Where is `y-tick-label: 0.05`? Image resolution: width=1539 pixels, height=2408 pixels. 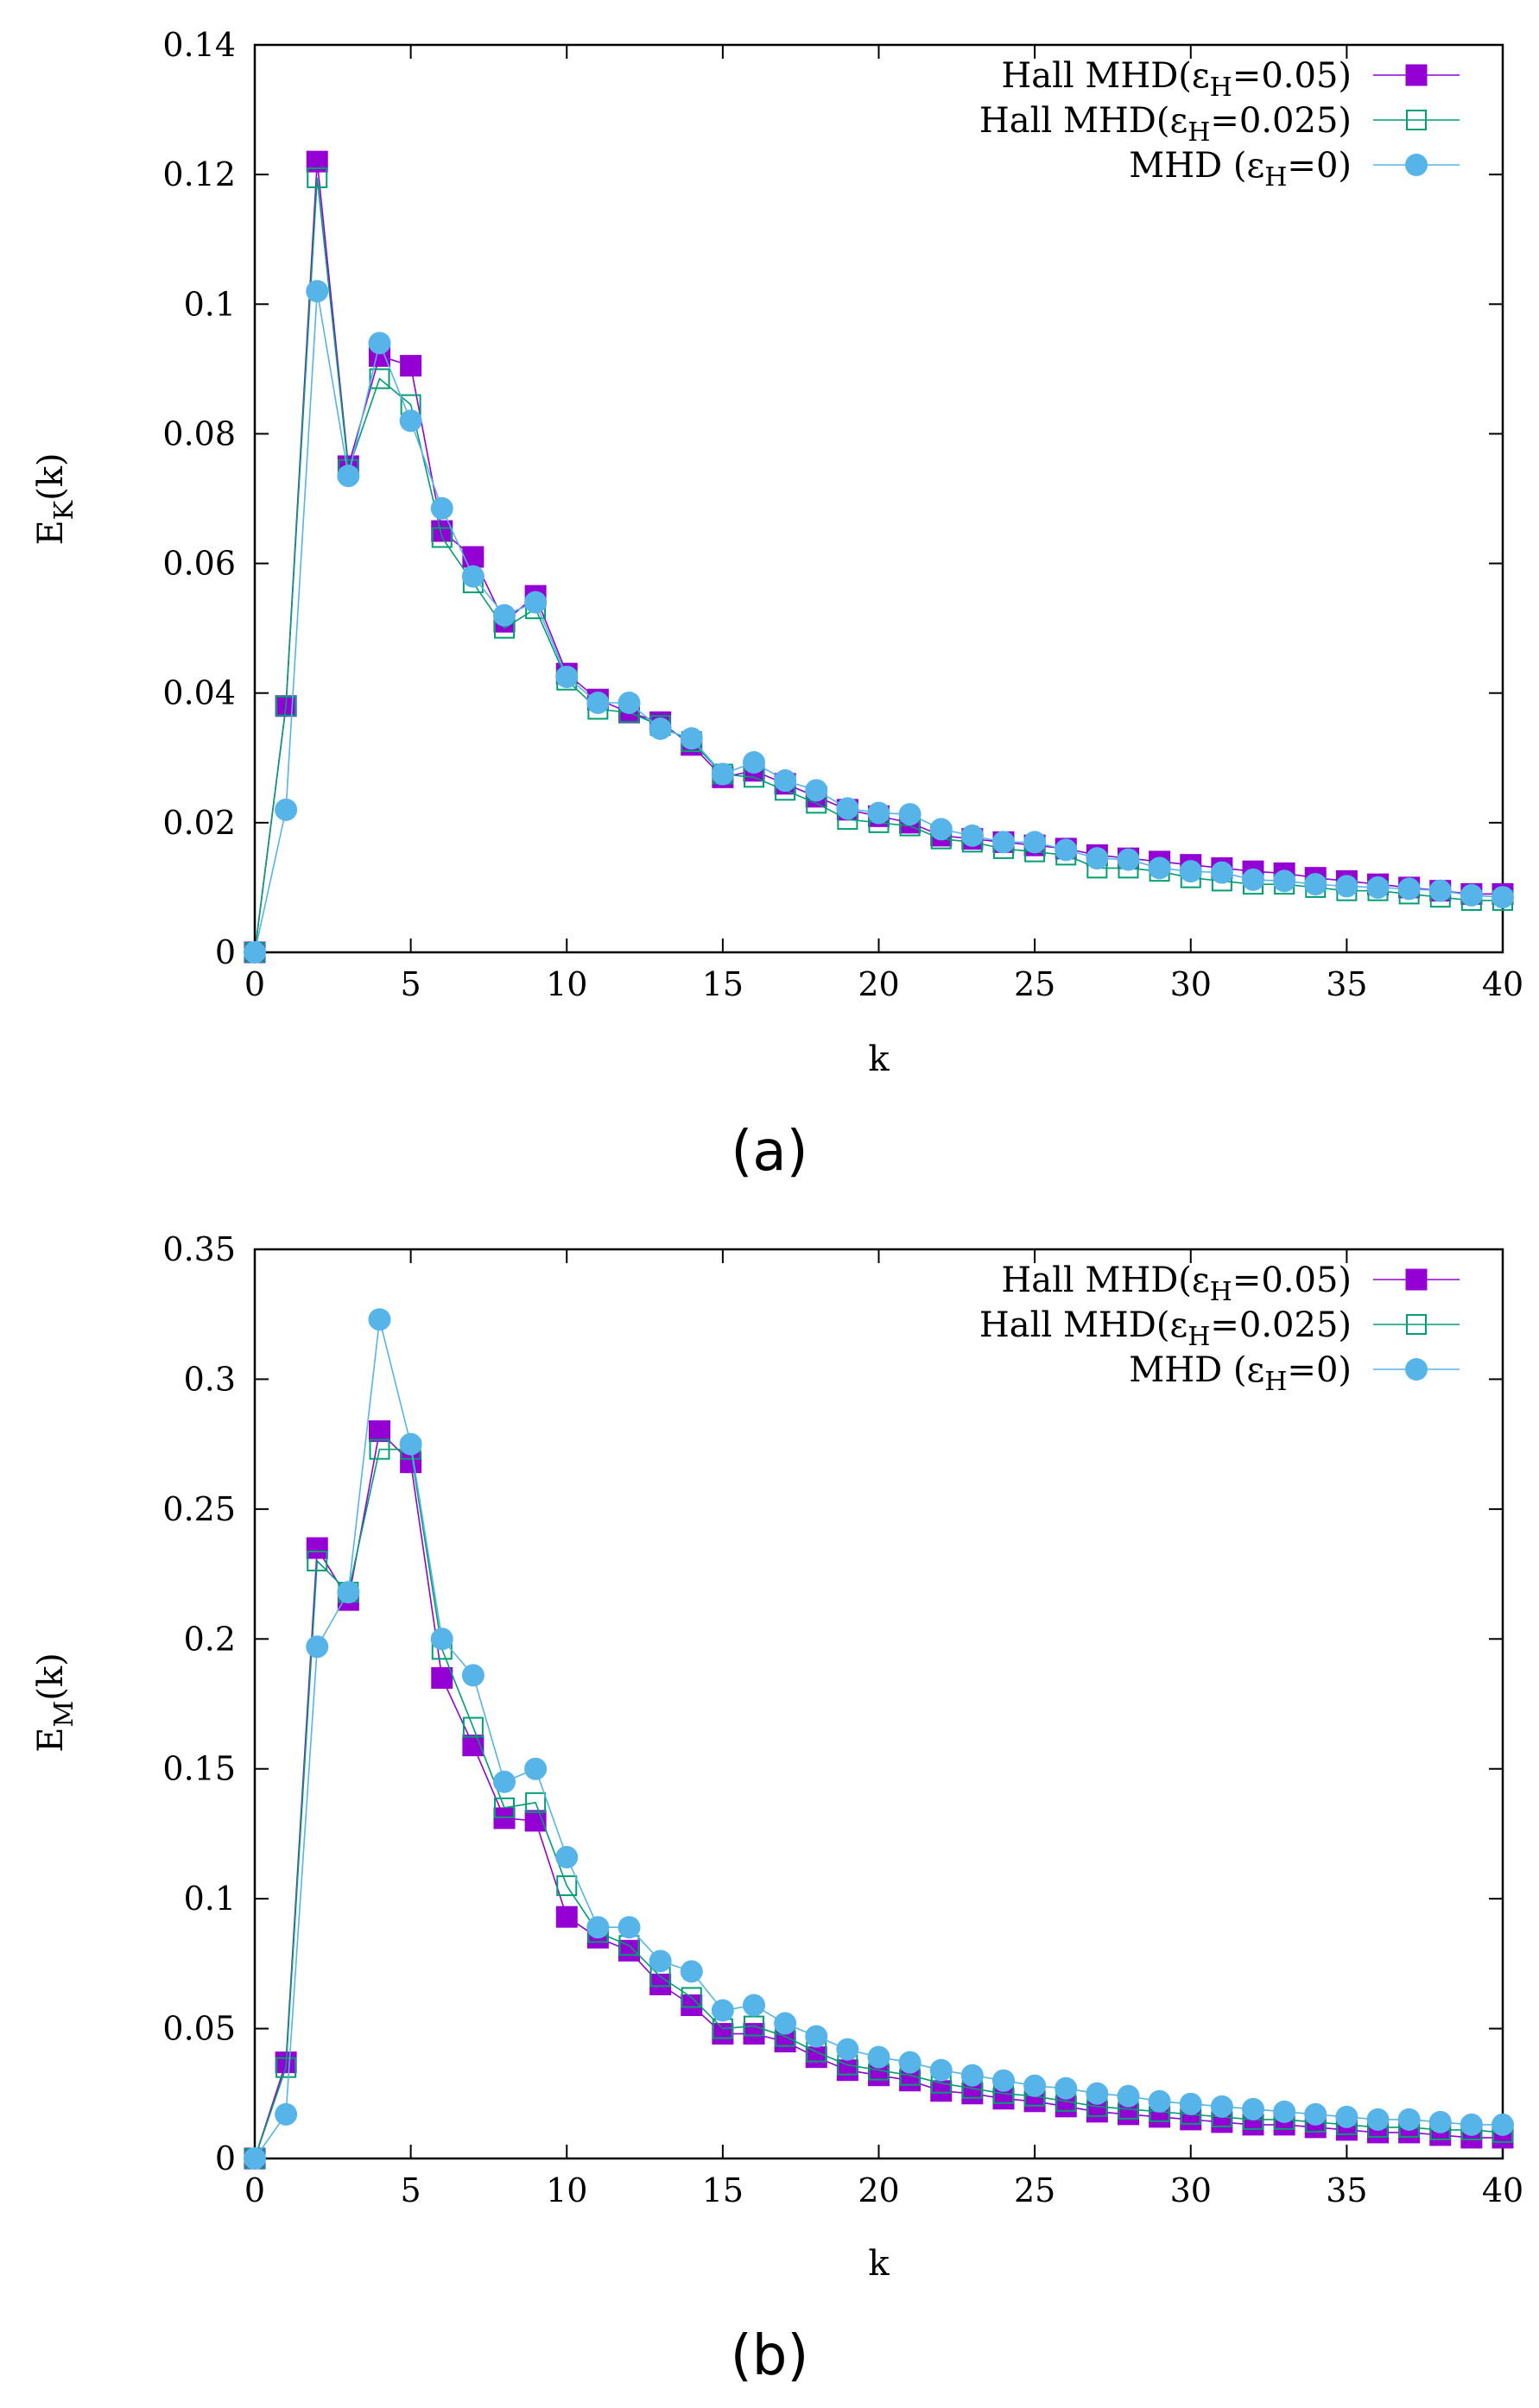
y-tick-label: 0.05 is located at coordinates (199, 2029).